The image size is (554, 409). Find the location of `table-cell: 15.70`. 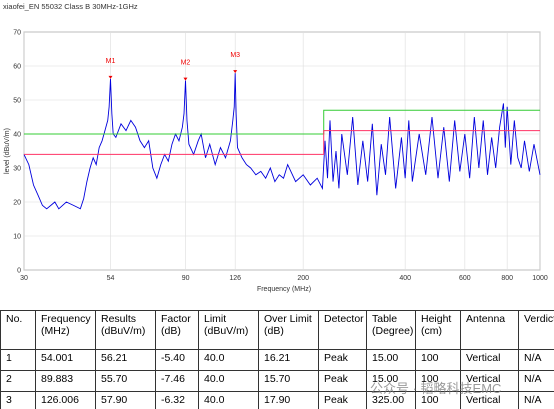

table-cell: 15.70 is located at coordinates (288, 381).